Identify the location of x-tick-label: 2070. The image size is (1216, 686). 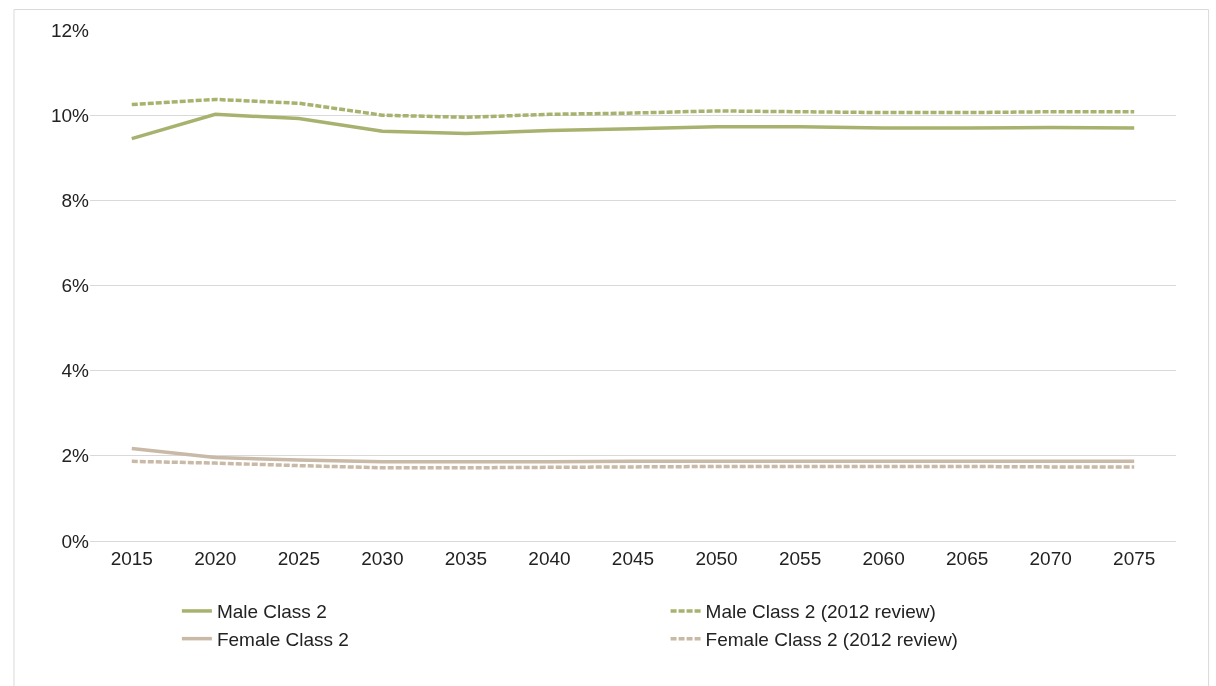
(1050, 558).